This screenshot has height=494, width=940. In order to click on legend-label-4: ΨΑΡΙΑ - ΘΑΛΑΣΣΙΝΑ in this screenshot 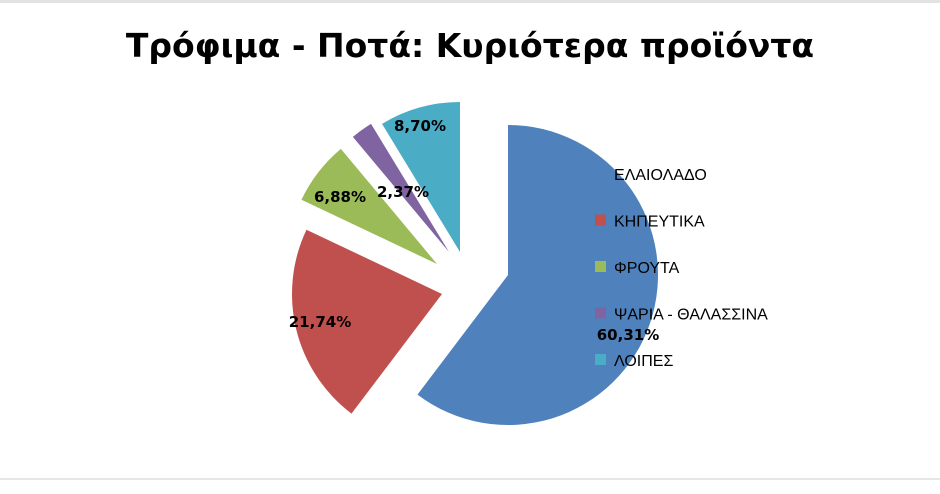, I will do `click(691, 315)`.